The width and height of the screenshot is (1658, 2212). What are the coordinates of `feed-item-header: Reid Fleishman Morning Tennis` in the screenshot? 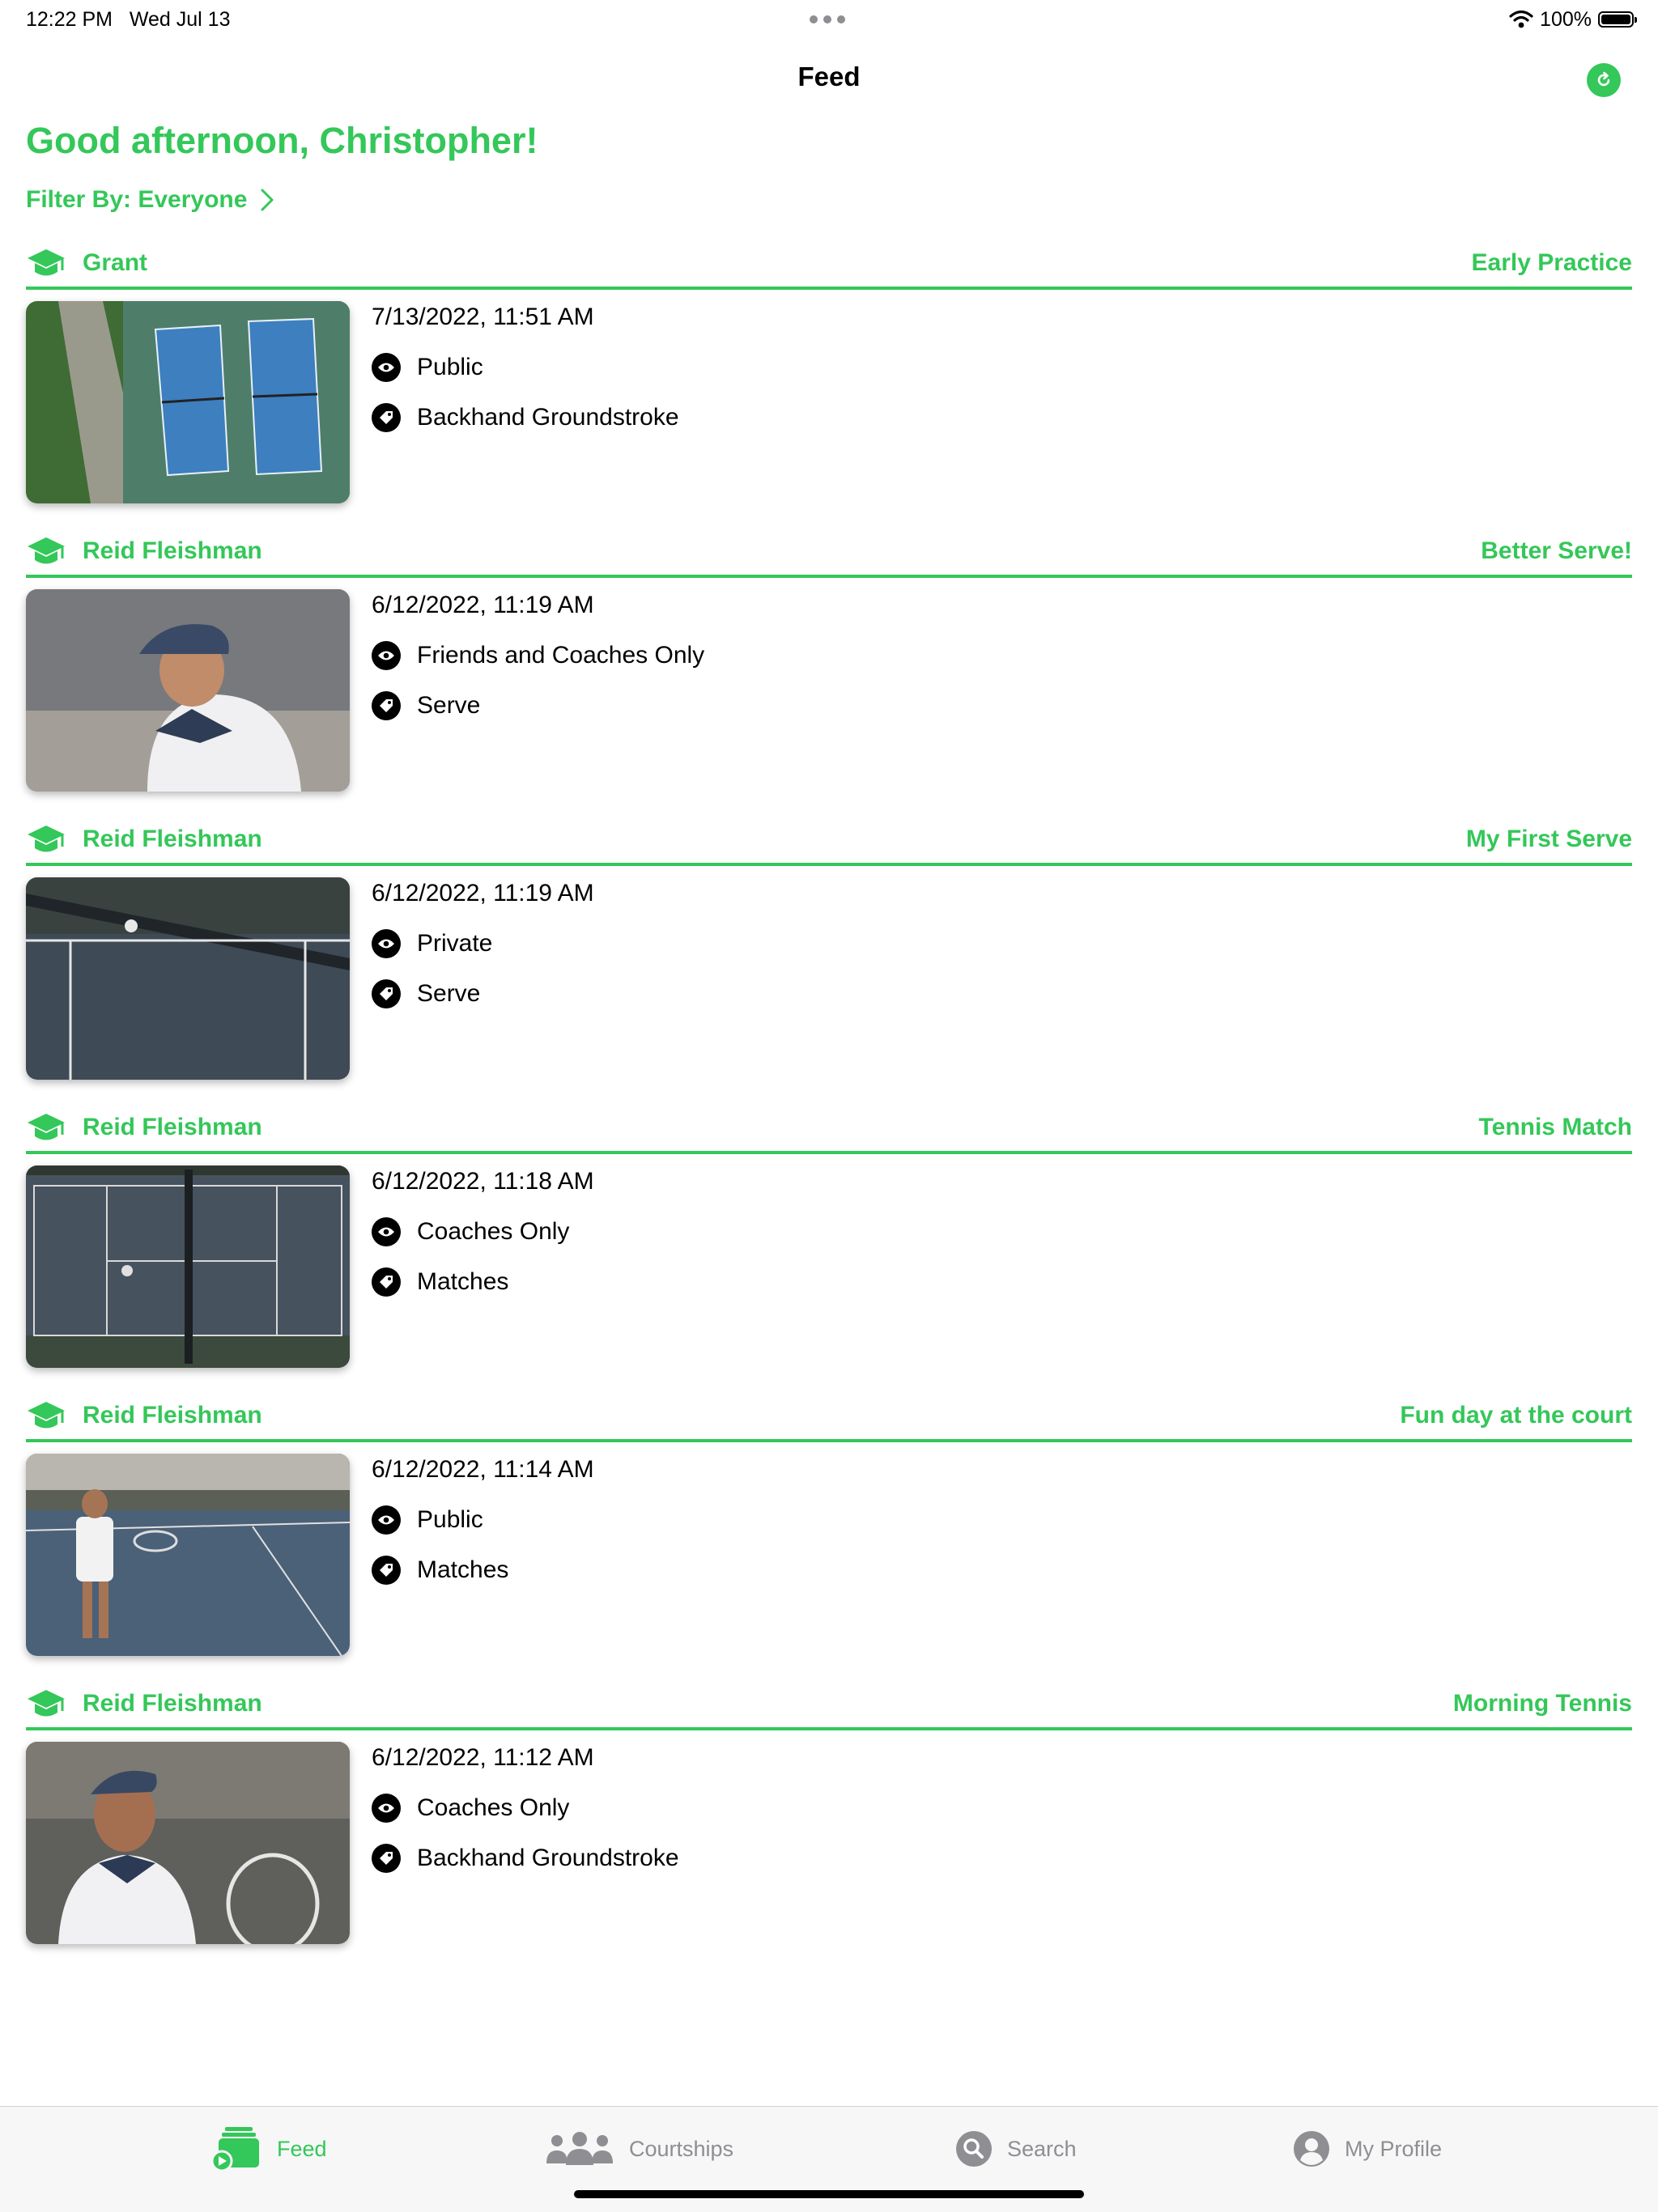 It's located at (829, 1707).